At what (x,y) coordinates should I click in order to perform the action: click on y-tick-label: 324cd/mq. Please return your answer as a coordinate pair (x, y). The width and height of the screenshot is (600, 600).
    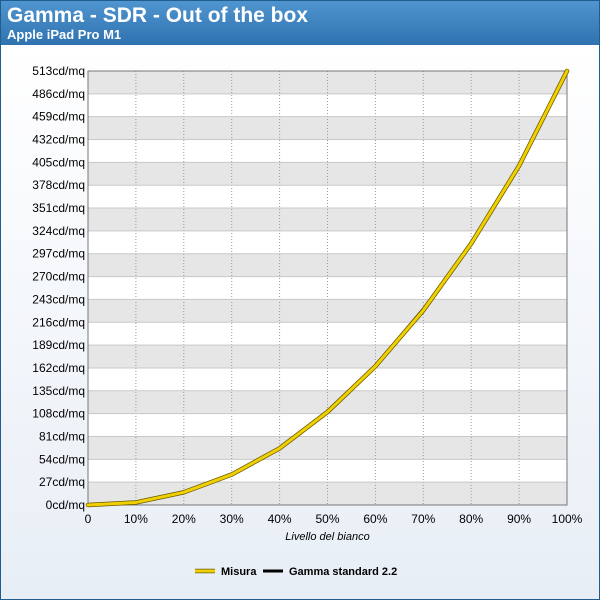
    Looking at the image, I should click on (58, 231).